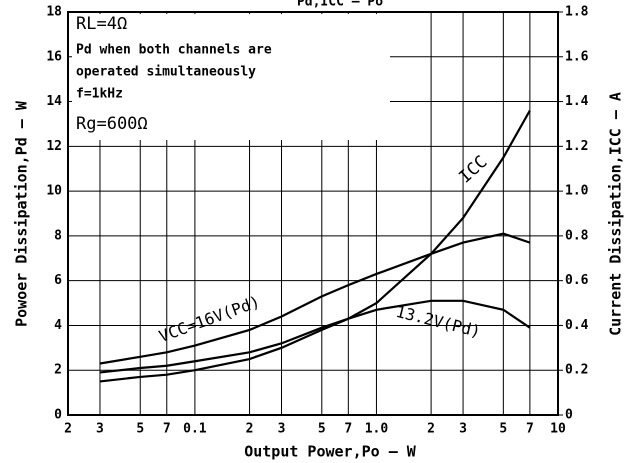 Image resolution: width=633 pixels, height=463 pixels. Describe the element at coordinates (569, 415) in the screenshot. I see `y2-tick-label: 0` at that location.